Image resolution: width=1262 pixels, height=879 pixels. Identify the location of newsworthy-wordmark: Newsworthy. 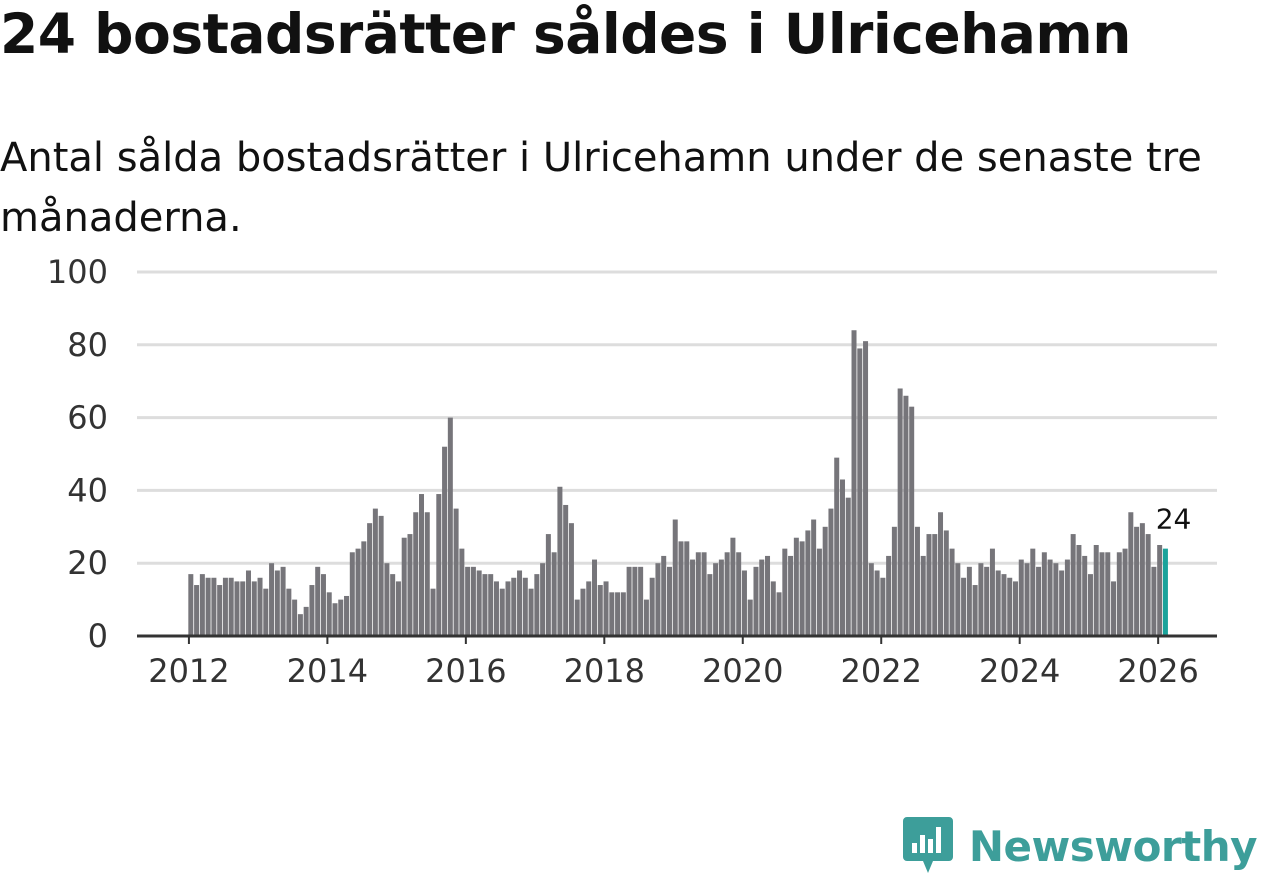
(1113, 846).